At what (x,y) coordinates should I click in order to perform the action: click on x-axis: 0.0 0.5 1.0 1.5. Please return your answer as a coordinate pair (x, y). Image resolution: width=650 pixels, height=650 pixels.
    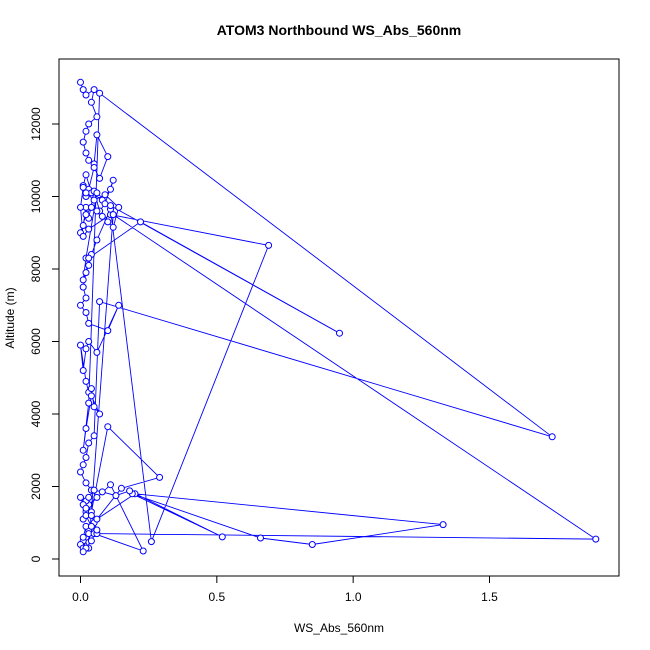
    Looking at the image, I should click on (285, 589).